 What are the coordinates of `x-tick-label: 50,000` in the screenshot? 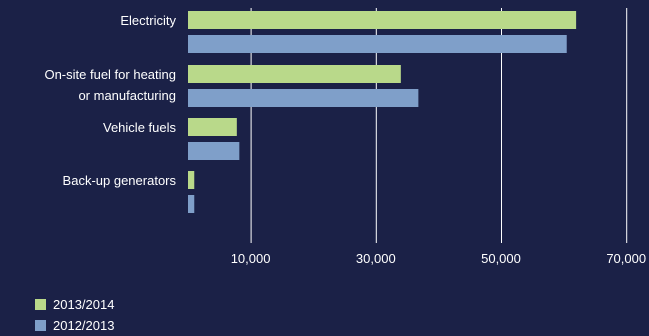 It's located at (501, 258).